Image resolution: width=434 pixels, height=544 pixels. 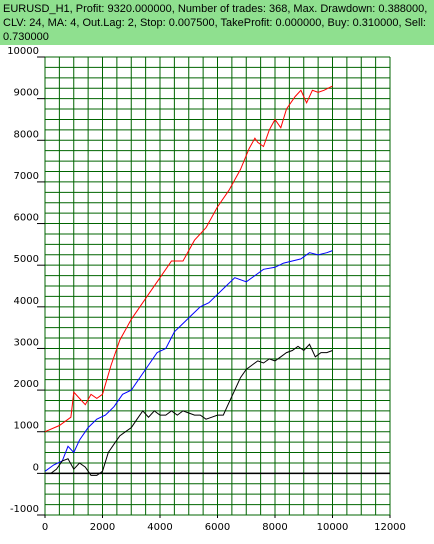 I want to click on y-tick-label: 8000, so click(x=26, y=134).